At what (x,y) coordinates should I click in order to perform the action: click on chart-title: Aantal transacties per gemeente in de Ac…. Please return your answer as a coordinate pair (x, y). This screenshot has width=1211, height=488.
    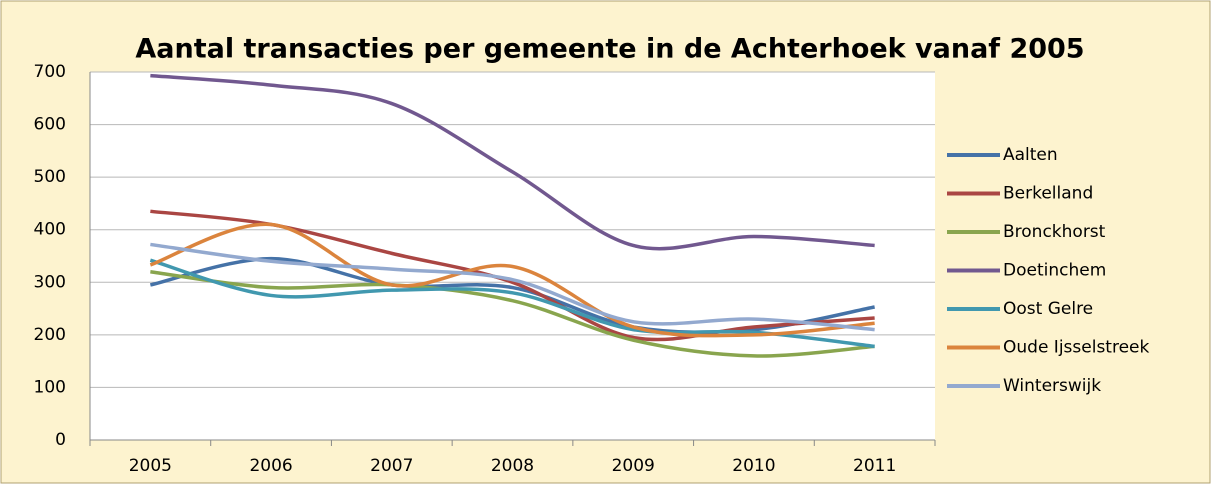
    Looking at the image, I should click on (609, 49).